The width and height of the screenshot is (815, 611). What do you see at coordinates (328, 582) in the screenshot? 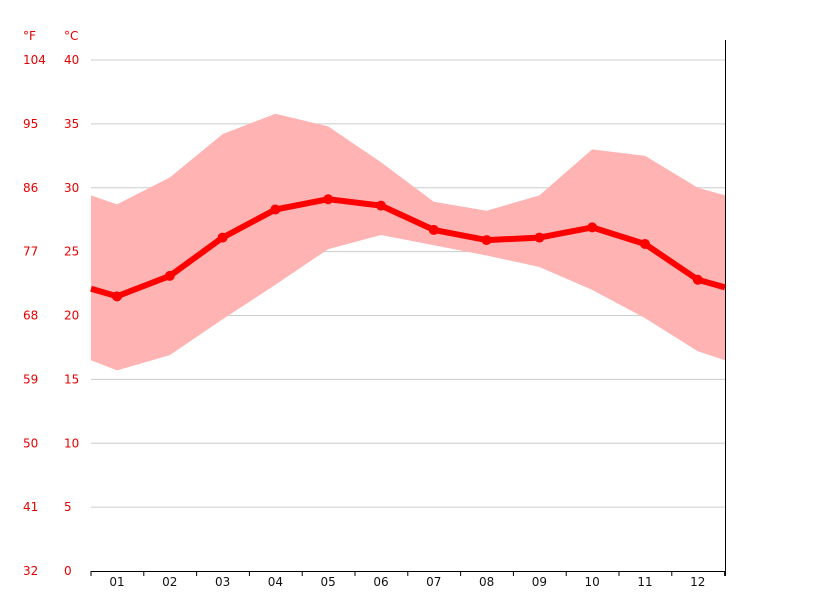
I see `x-tick-05: 05` at bounding box center [328, 582].